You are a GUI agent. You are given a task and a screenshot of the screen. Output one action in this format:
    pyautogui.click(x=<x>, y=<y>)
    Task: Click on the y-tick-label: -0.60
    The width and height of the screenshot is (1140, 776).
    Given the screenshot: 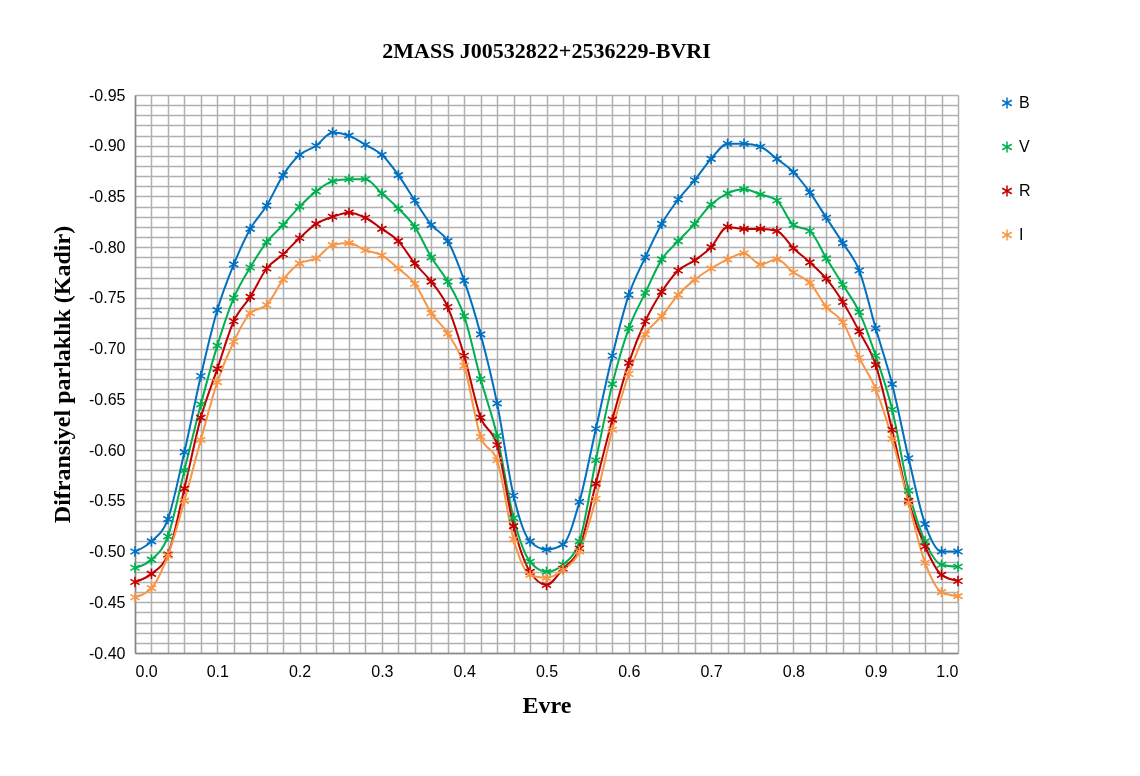 What is the action you would take?
    pyautogui.click(x=107, y=450)
    